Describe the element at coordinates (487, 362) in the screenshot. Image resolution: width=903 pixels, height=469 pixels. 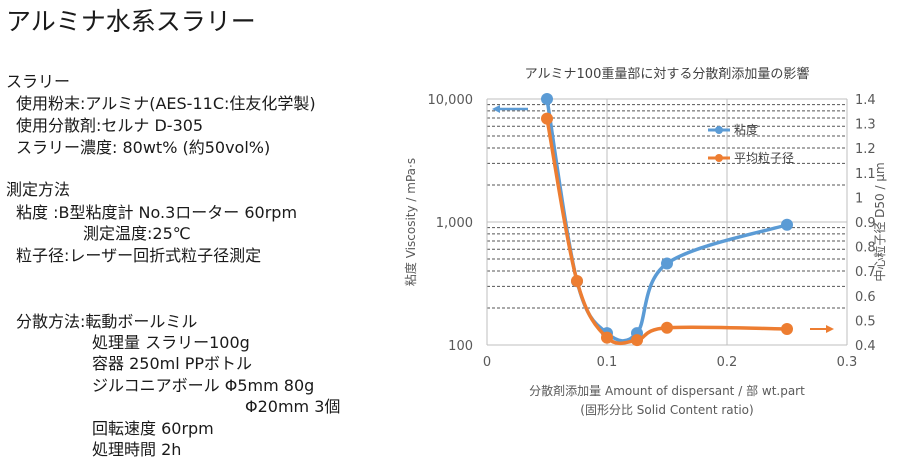
I see `x-tick-label: 0` at that location.